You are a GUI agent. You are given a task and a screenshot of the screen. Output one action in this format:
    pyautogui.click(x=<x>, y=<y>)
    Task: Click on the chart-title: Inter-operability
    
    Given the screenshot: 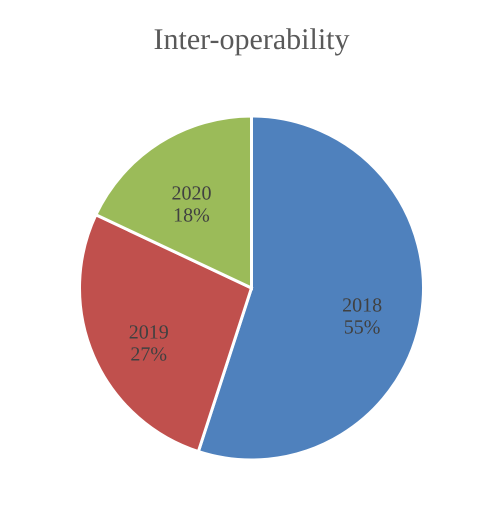 What is the action you would take?
    pyautogui.click(x=252, y=39)
    